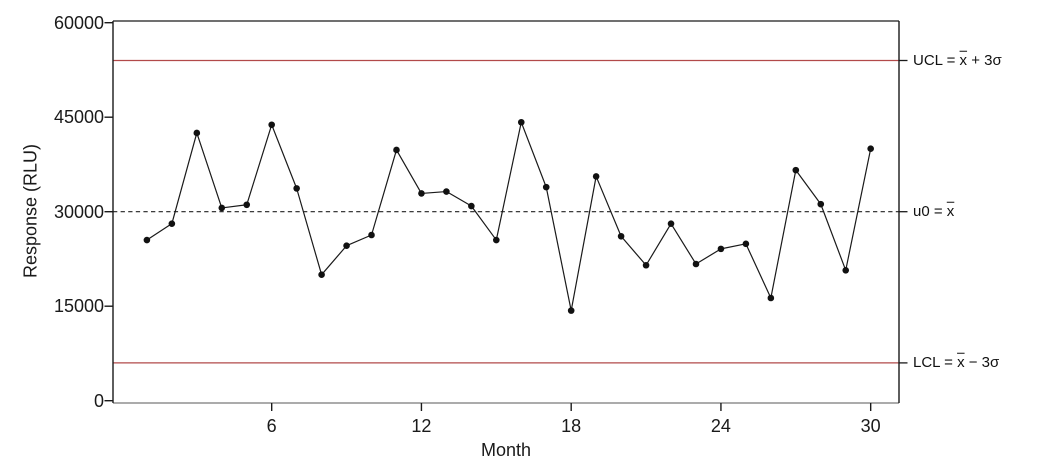 This screenshot has height=466, width=1048. What do you see at coordinates (935, 362) in the screenshot?
I see `lcl-label-prefix: LCL =` at bounding box center [935, 362].